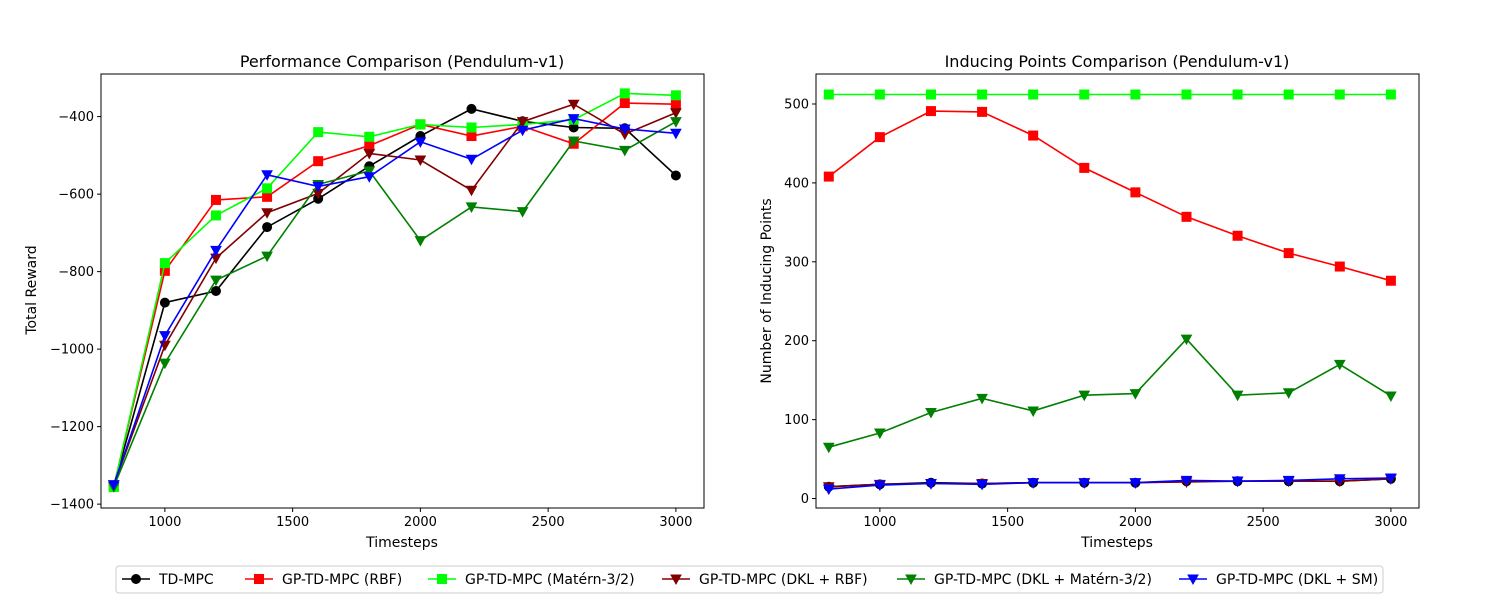 Image resolution: width=1500 pixels, height=600 pixels. I want to click on chart-title: Performance Comparison (Pendulum-v1), so click(402, 61).